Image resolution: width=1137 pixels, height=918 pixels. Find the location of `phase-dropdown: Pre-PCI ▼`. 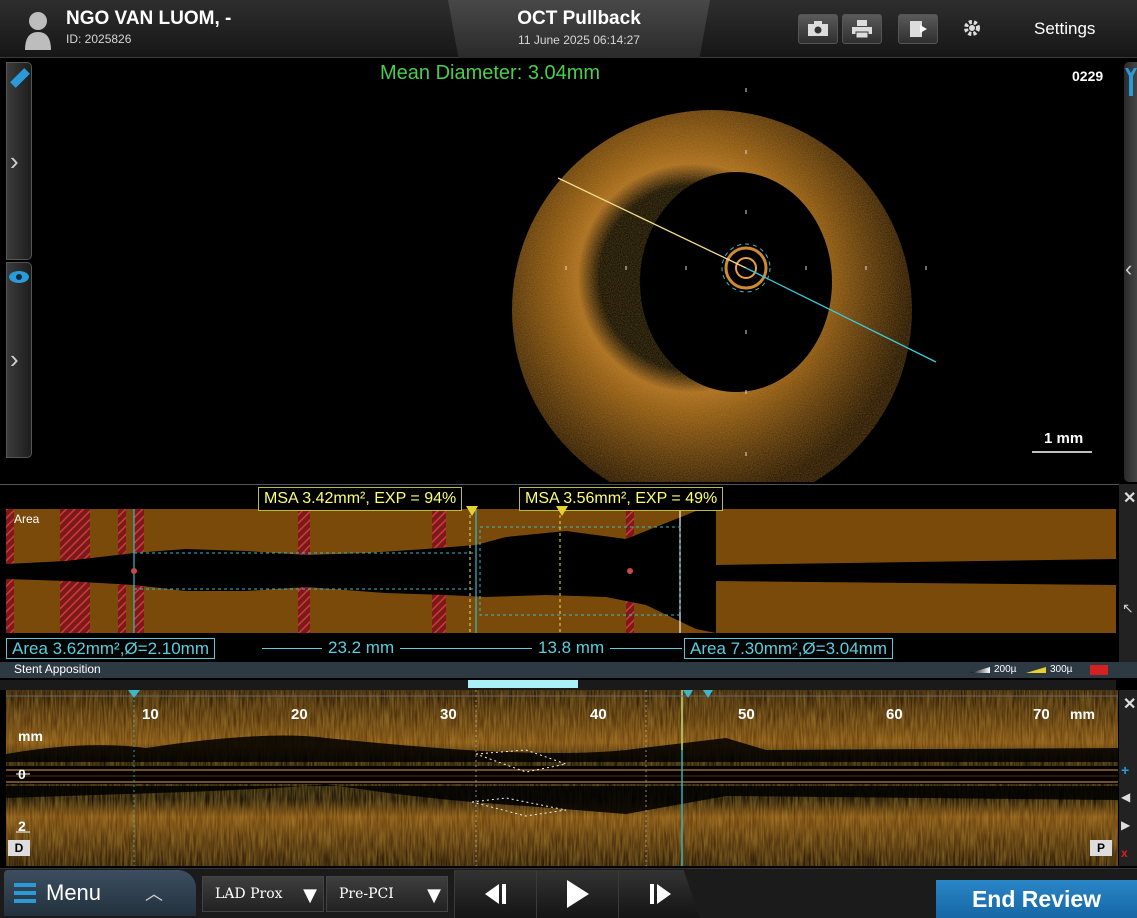

phase-dropdown: Pre-PCI ▼ is located at coordinates (387, 894).